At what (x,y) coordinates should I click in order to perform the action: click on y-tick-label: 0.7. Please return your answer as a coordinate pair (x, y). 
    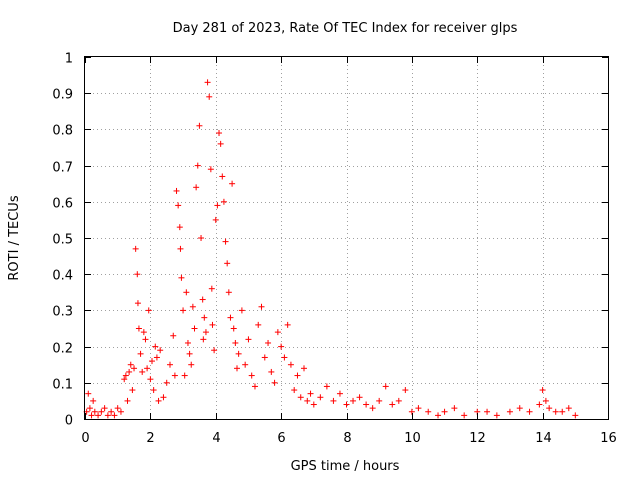
    Looking at the image, I should click on (62, 168).